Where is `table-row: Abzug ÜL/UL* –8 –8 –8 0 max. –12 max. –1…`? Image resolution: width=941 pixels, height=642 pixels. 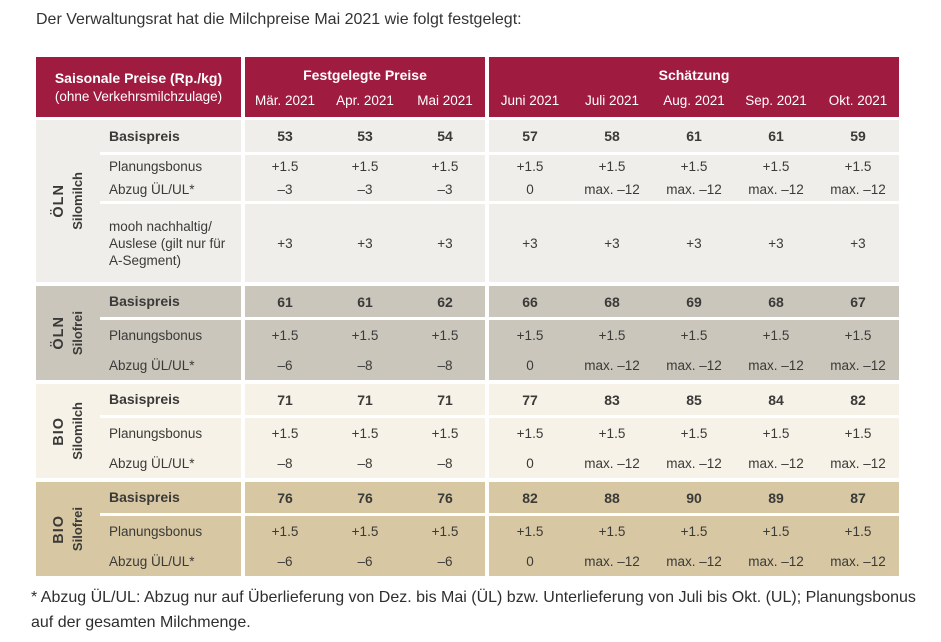 table-row: Abzug ÜL/UL* –8 –8 –8 0 max. –12 max. –1… is located at coordinates (499, 463).